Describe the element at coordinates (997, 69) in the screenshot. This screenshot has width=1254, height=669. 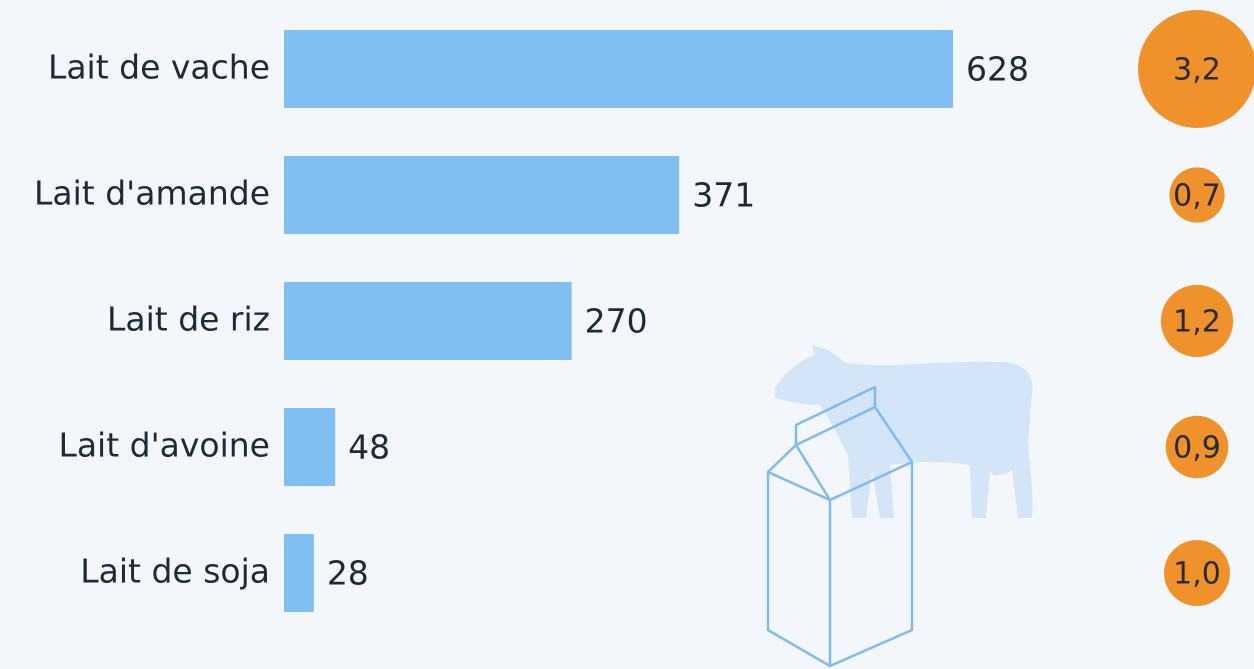
I see `value-label: 628` at that location.